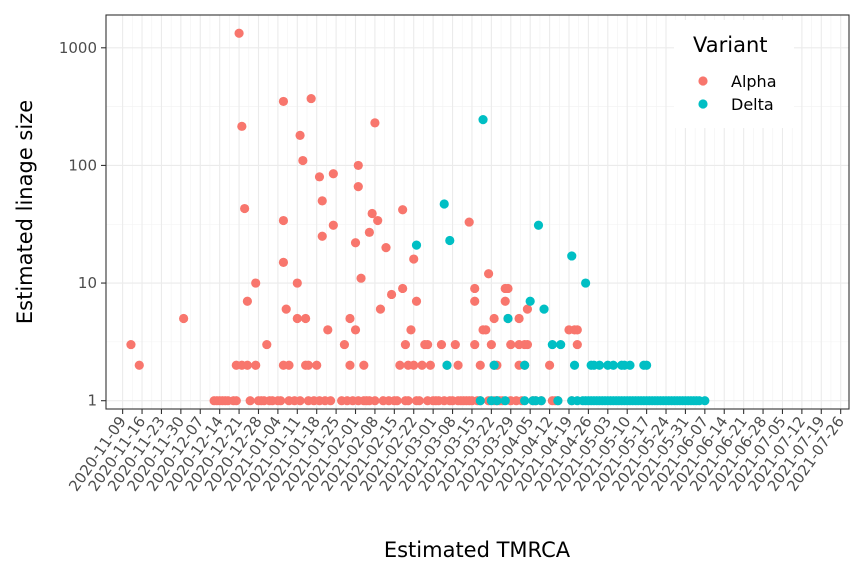 The height and width of the screenshot is (576, 864). I want to click on legend: Variant Alpha Delta, so click(734, 74).